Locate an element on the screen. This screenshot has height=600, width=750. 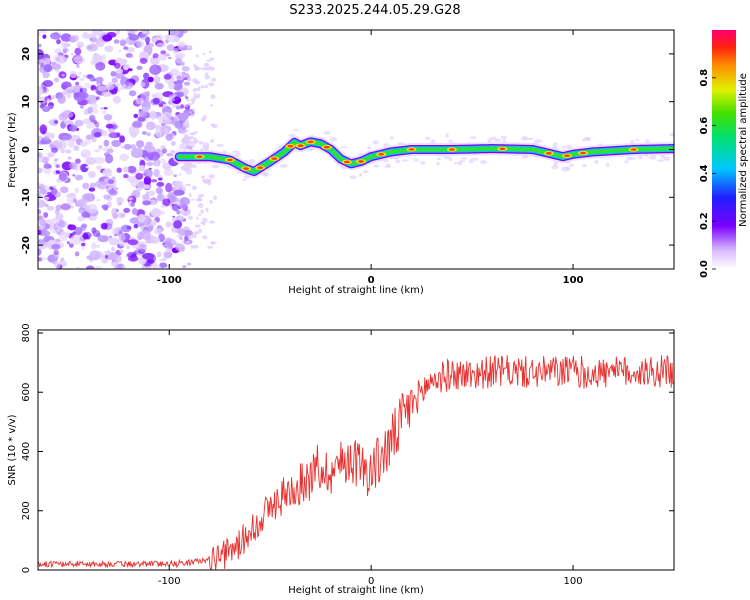
colorbar-tick-label: 0.8 is located at coordinates (704, 78).